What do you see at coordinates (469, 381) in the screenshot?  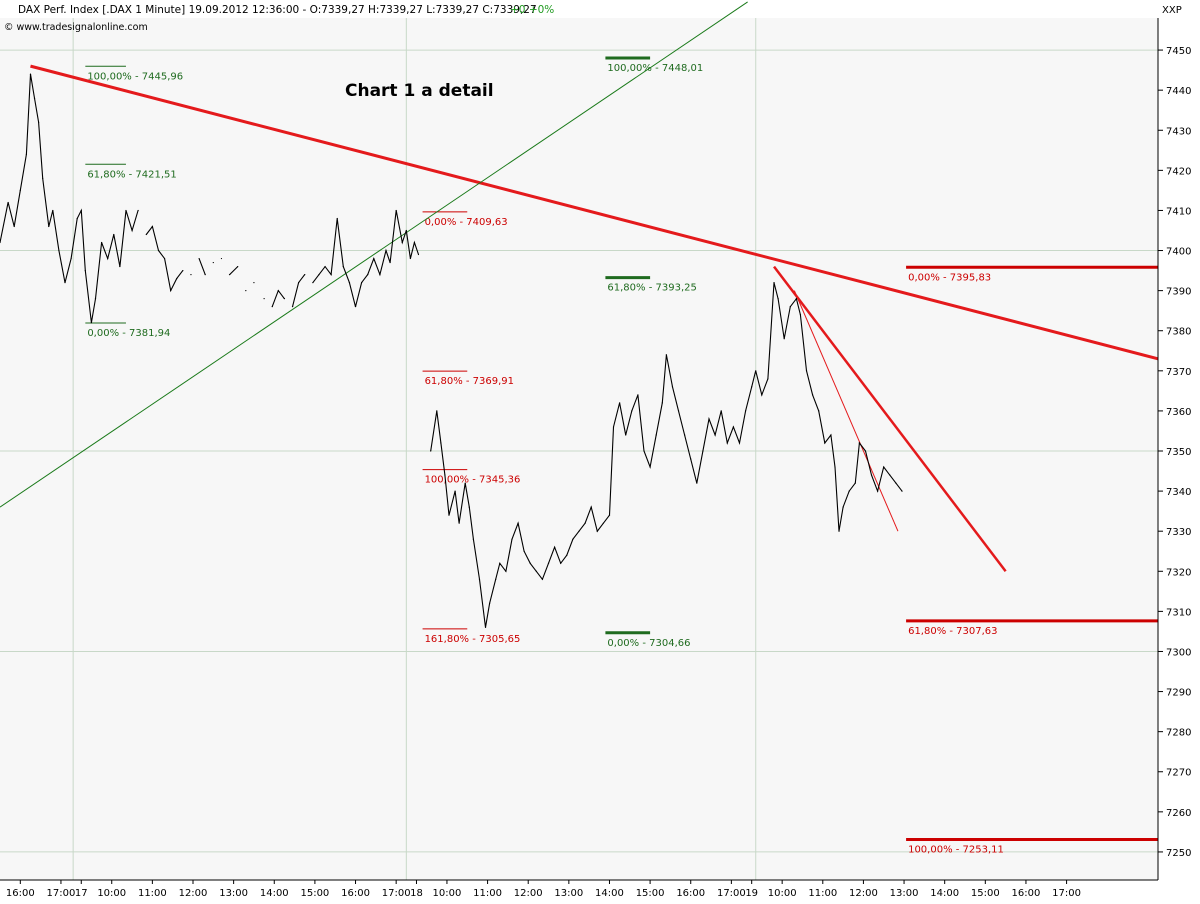 I see `fib-level-label: 61,80% - 7369,91` at bounding box center [469, 381].